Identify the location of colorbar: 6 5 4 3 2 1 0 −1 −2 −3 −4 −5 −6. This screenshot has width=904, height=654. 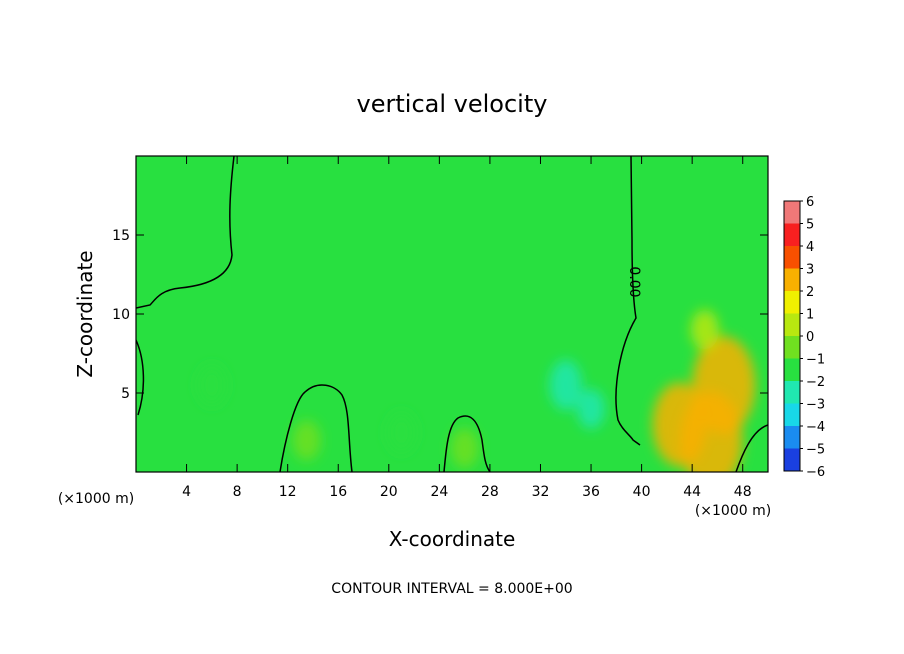
(804, 337).